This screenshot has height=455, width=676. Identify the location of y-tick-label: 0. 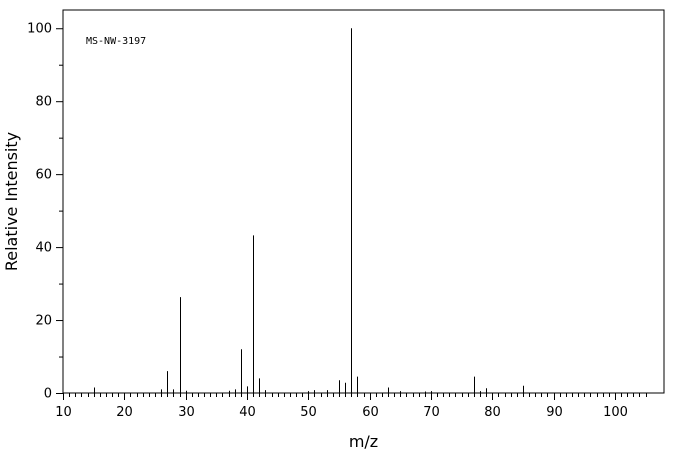
(48, 394).